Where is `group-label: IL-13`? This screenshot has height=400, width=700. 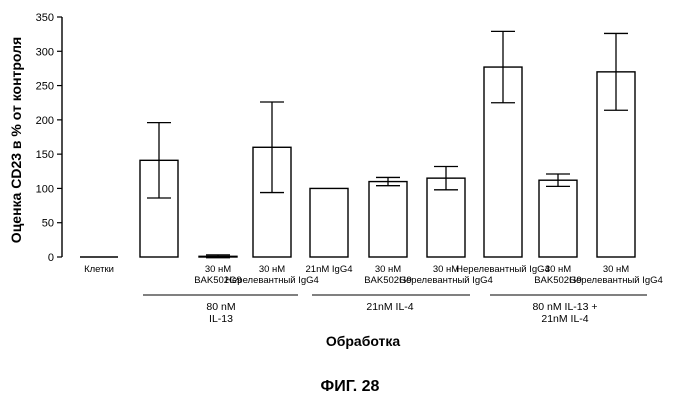 group-label: IL-13 is located at coordinates (221, 319).